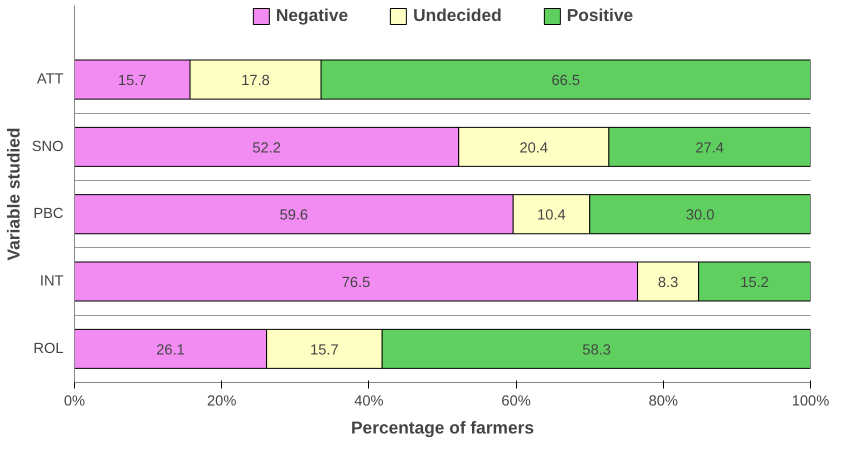  I want to click on x-axis-title: Percentage of farmers, so click(442, 428).